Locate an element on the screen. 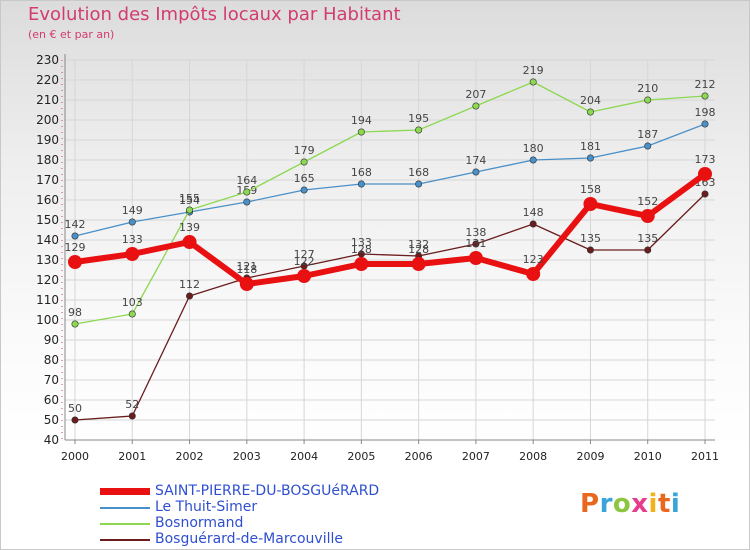  data-label: 164 is located at coordinates (246, 180).